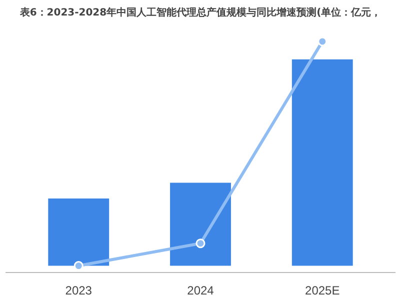  I want to click on x-tick-label: 2023, so click(78, 291).